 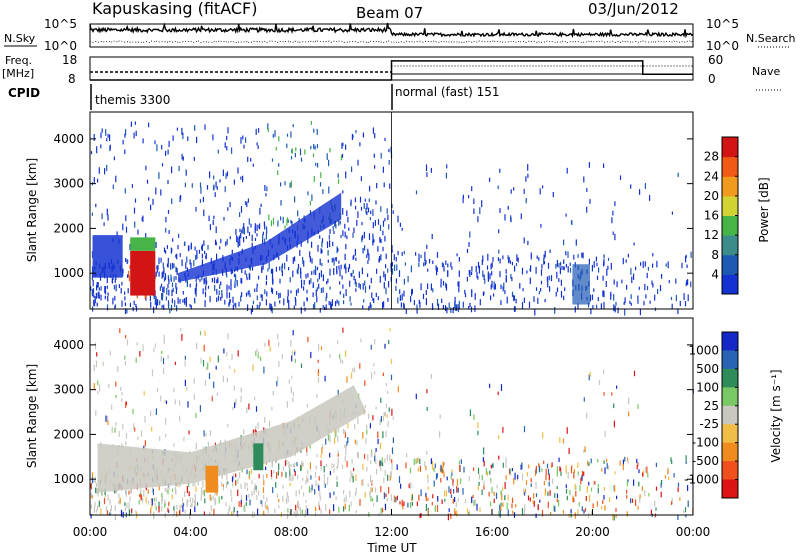 What do you see at coordinates (447, 92) in the screenshot?
I see `cpid-segment-normal: normal (fast) 151` at bounding box center [447, 92].